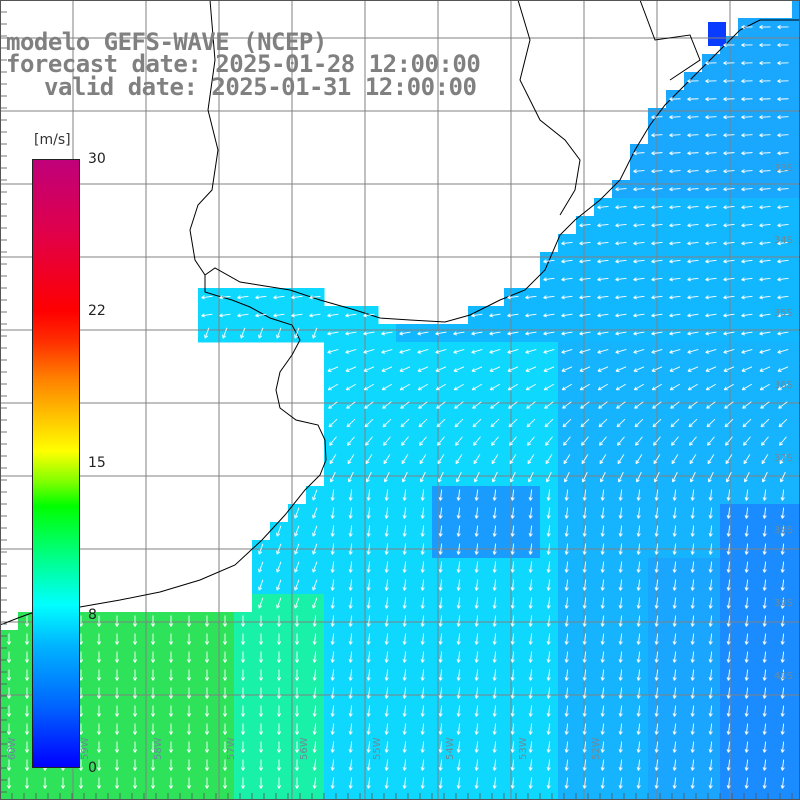 The height and width of the screenshot is (800, 800). I want to click on lon-label: 55W, so click(377, 748).